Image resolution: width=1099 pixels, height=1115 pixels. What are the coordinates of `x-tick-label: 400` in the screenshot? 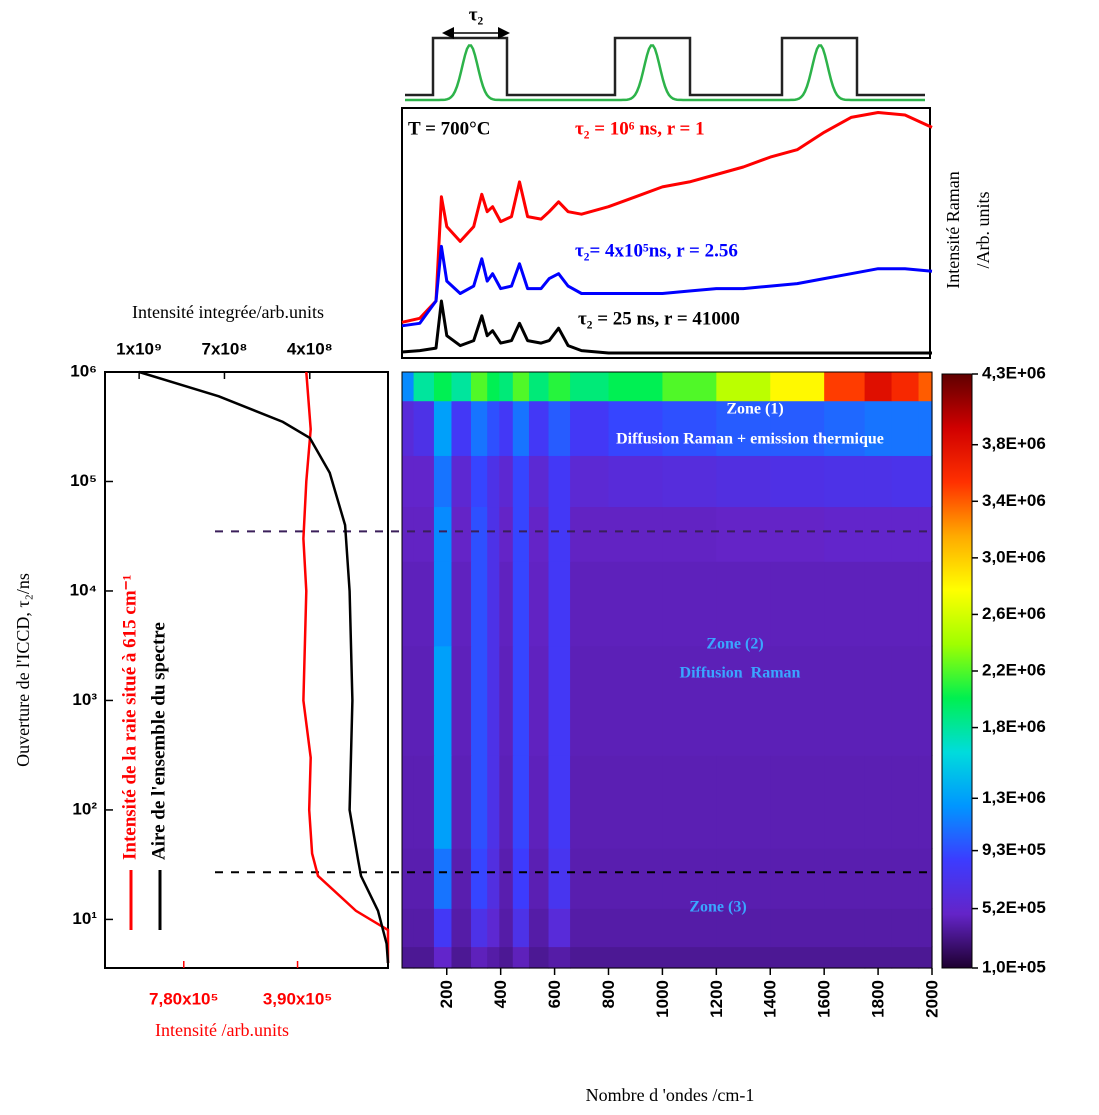 It's located at (500, 994).